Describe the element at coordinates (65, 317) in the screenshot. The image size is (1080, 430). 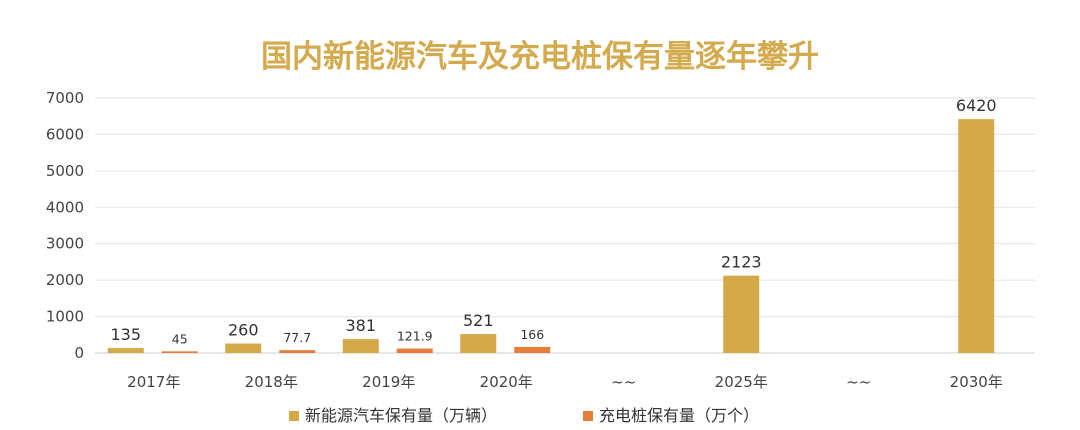
I see `y-tick-label: 1000` at that location.